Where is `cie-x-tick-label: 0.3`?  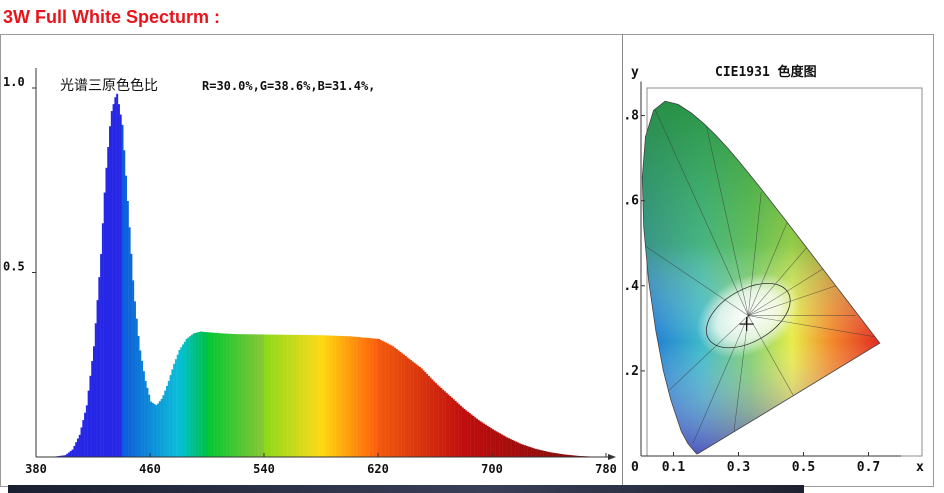
cie-x-tick-label: 0.3 is located at coordinates (738, 467).